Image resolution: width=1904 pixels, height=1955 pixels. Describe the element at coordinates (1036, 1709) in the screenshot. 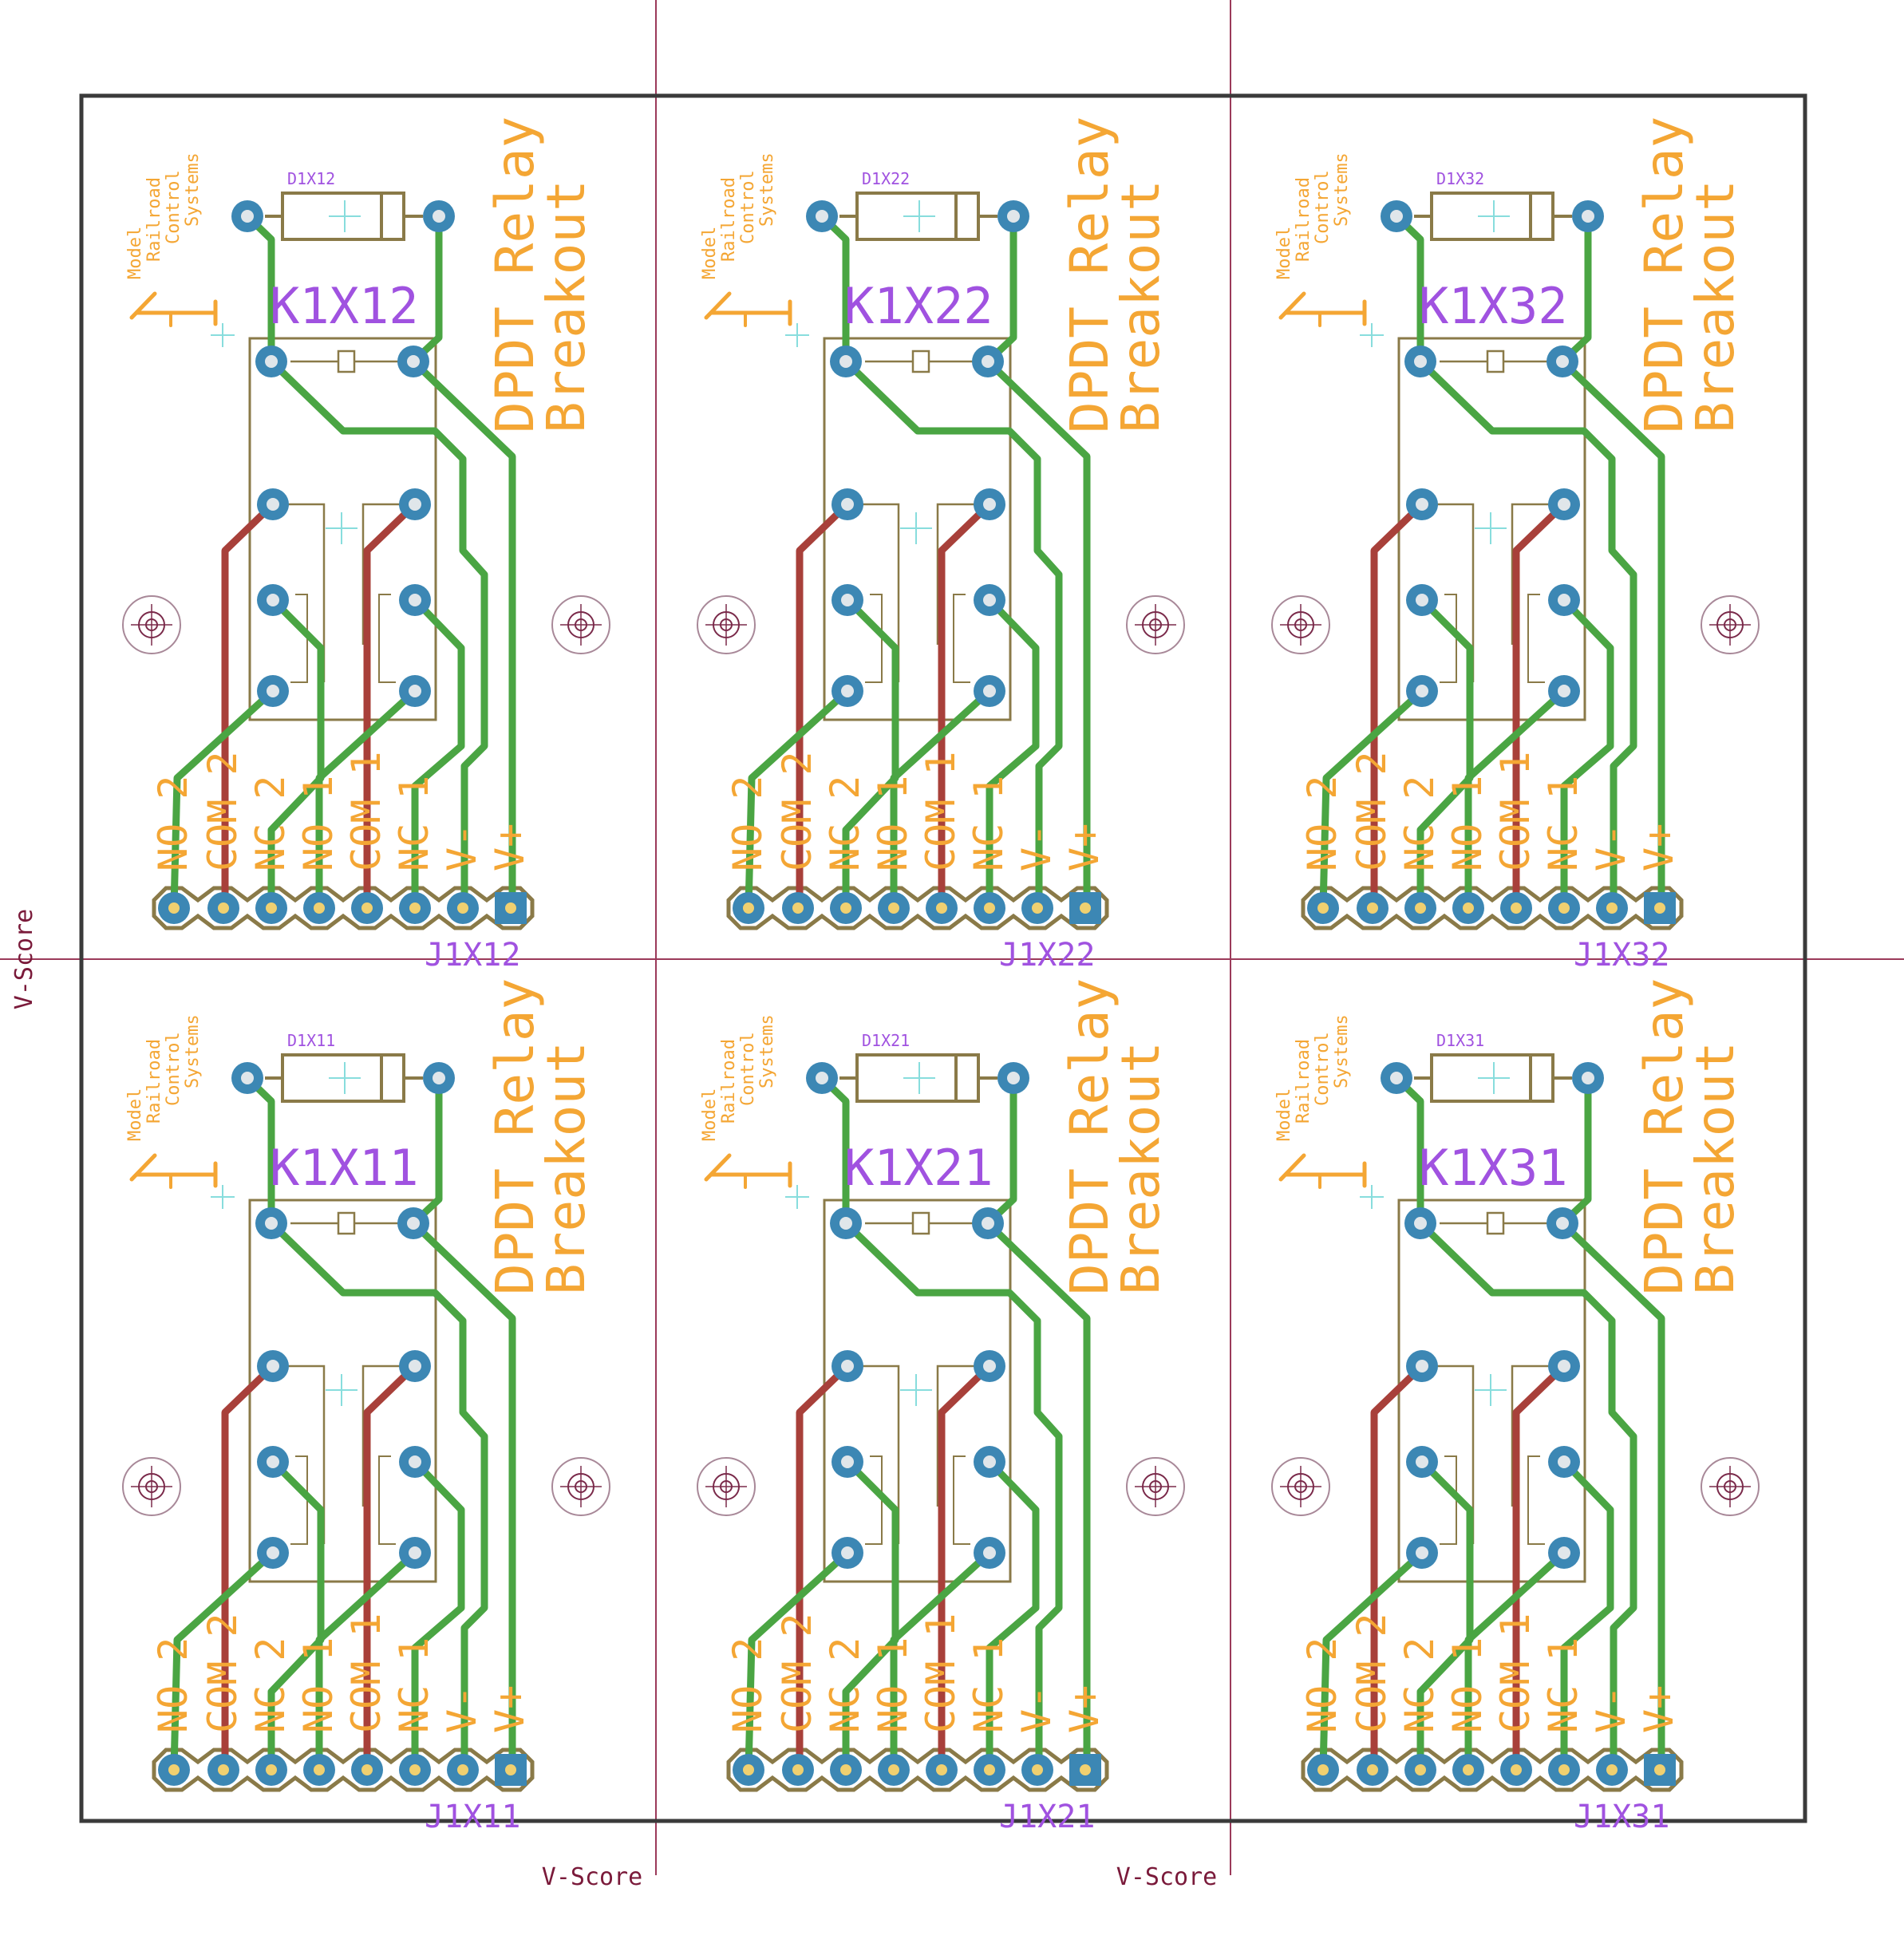

I see `pin-label: V-` at that location.